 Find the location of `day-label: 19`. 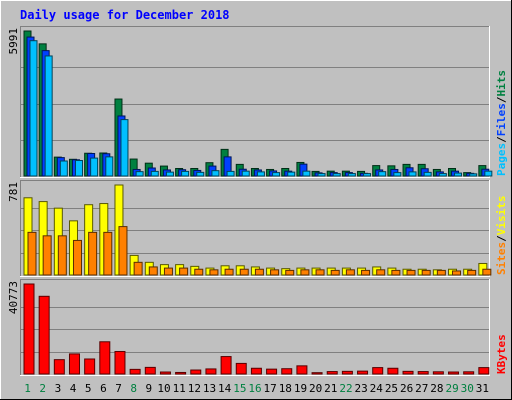

day-label: 19 is located at coordinates (300, 388).